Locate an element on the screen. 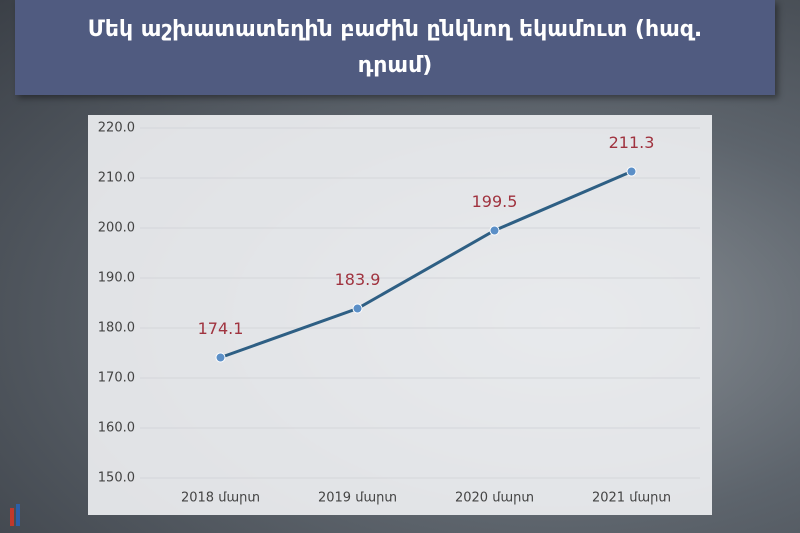 The width and height of the screenshot is (800, 533). y-tick-label: 190.0 is located at coordinates (116, 278).